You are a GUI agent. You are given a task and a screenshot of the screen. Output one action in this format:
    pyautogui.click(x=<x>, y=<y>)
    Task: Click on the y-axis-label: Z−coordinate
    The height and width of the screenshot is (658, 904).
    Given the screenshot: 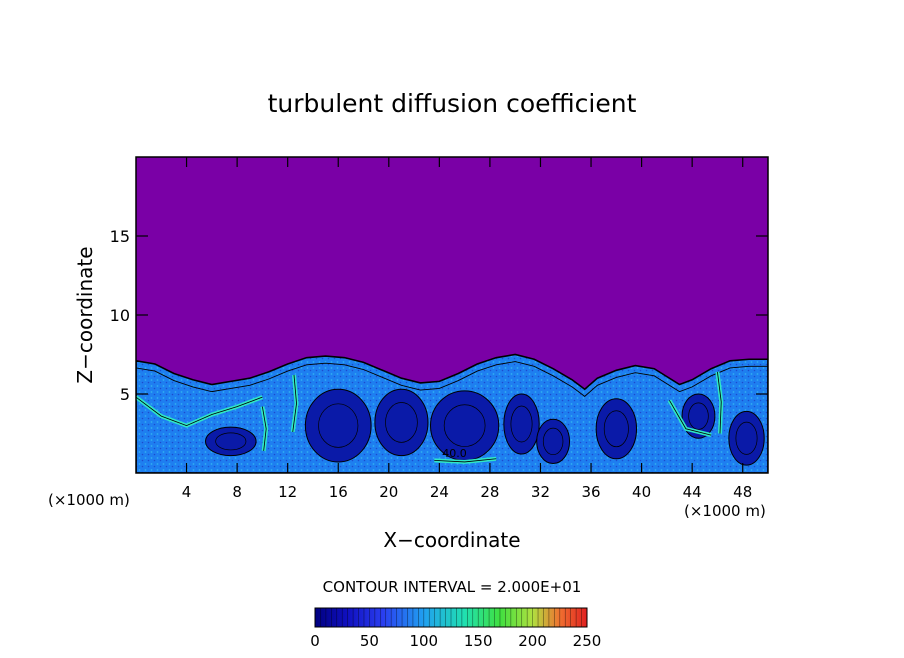 What is the action you would take?
    pyautogui.click(x=85, y=314)
    